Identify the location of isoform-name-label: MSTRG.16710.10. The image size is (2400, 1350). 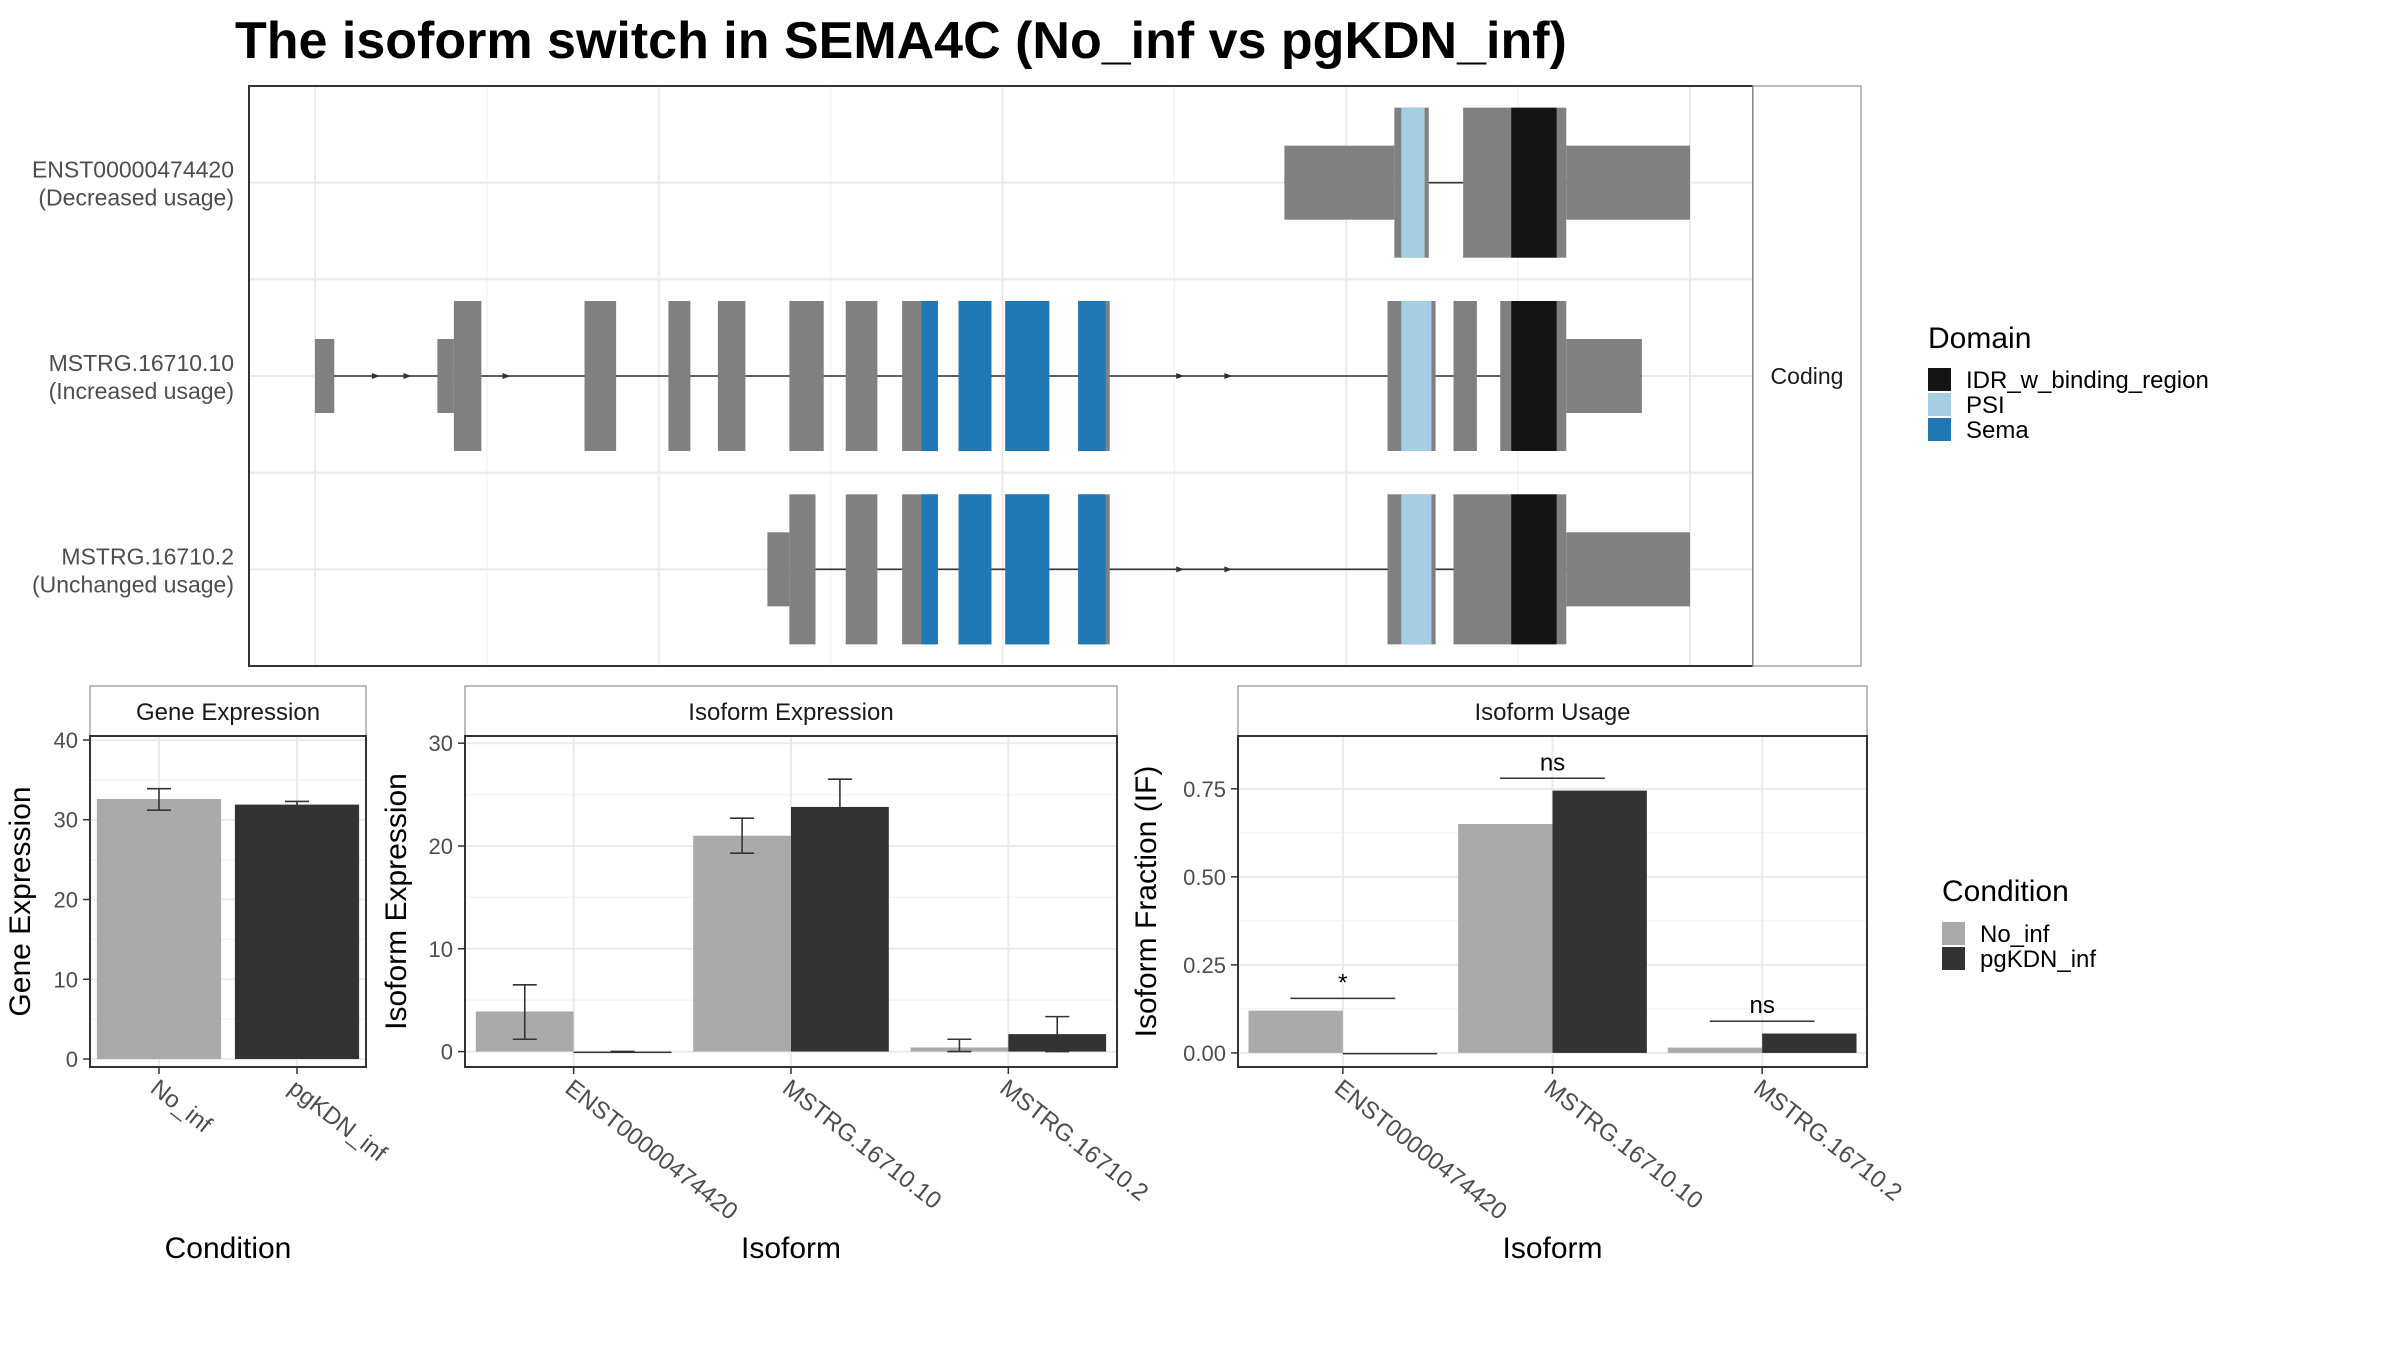
(141, 363).